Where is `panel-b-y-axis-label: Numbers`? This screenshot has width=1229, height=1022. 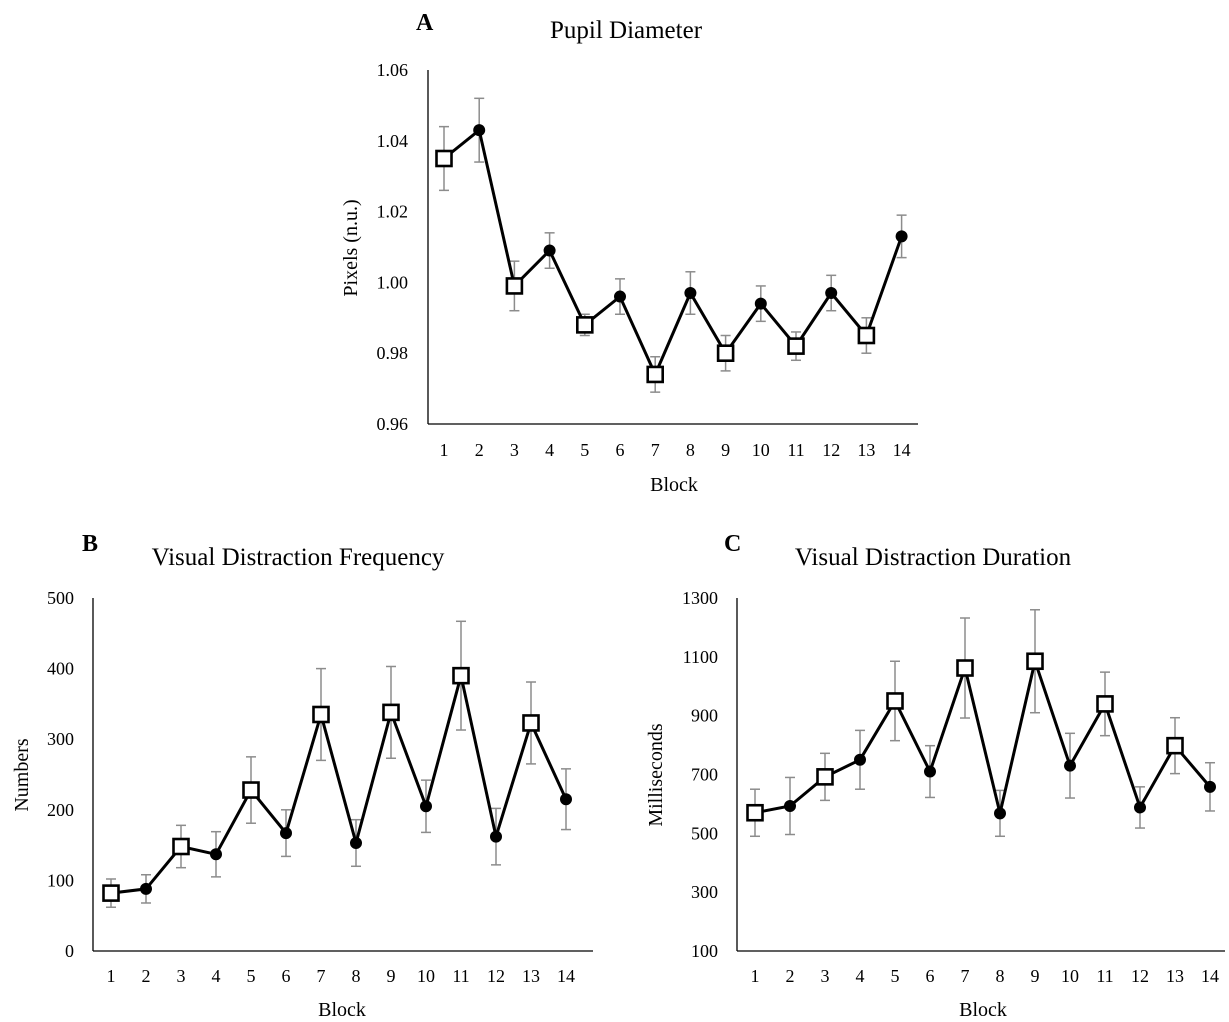
panel-b-y-axis-label: Numbers is located at coordinates (22, 775).